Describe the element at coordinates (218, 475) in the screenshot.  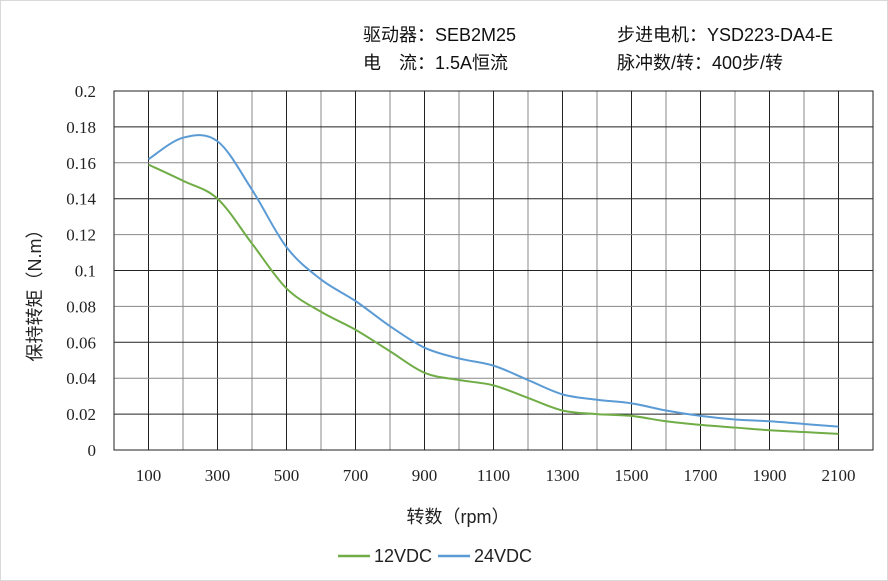
I see `x-tick-label: 300` at that location.